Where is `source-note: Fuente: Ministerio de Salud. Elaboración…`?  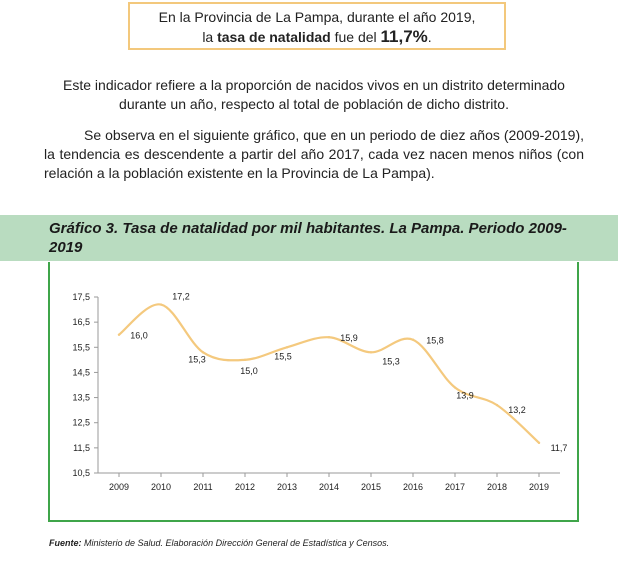
source-note: Fuente: Ministerio de Salud. Elaboración… is located at coordinates (219, 543).